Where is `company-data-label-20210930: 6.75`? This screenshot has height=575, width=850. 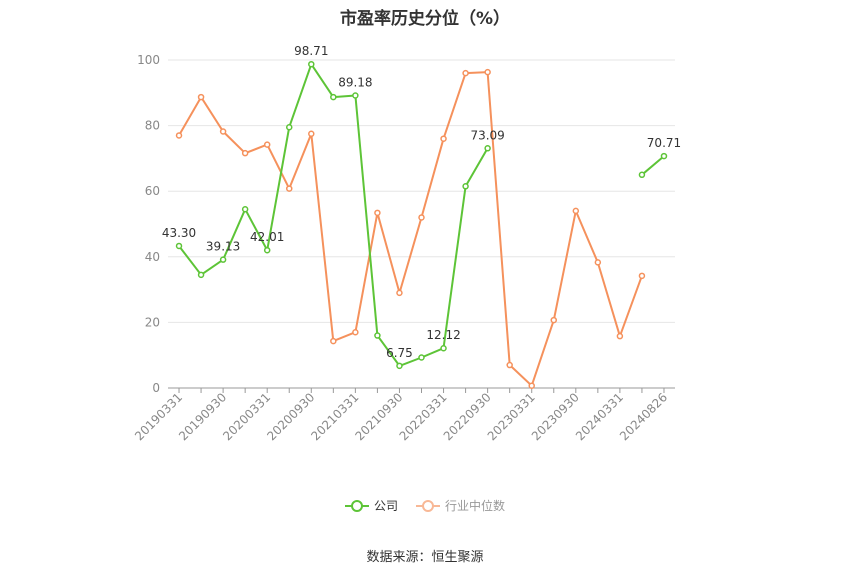 company-data-label-20210930: 6.75 is located at coordinates (399, 353).